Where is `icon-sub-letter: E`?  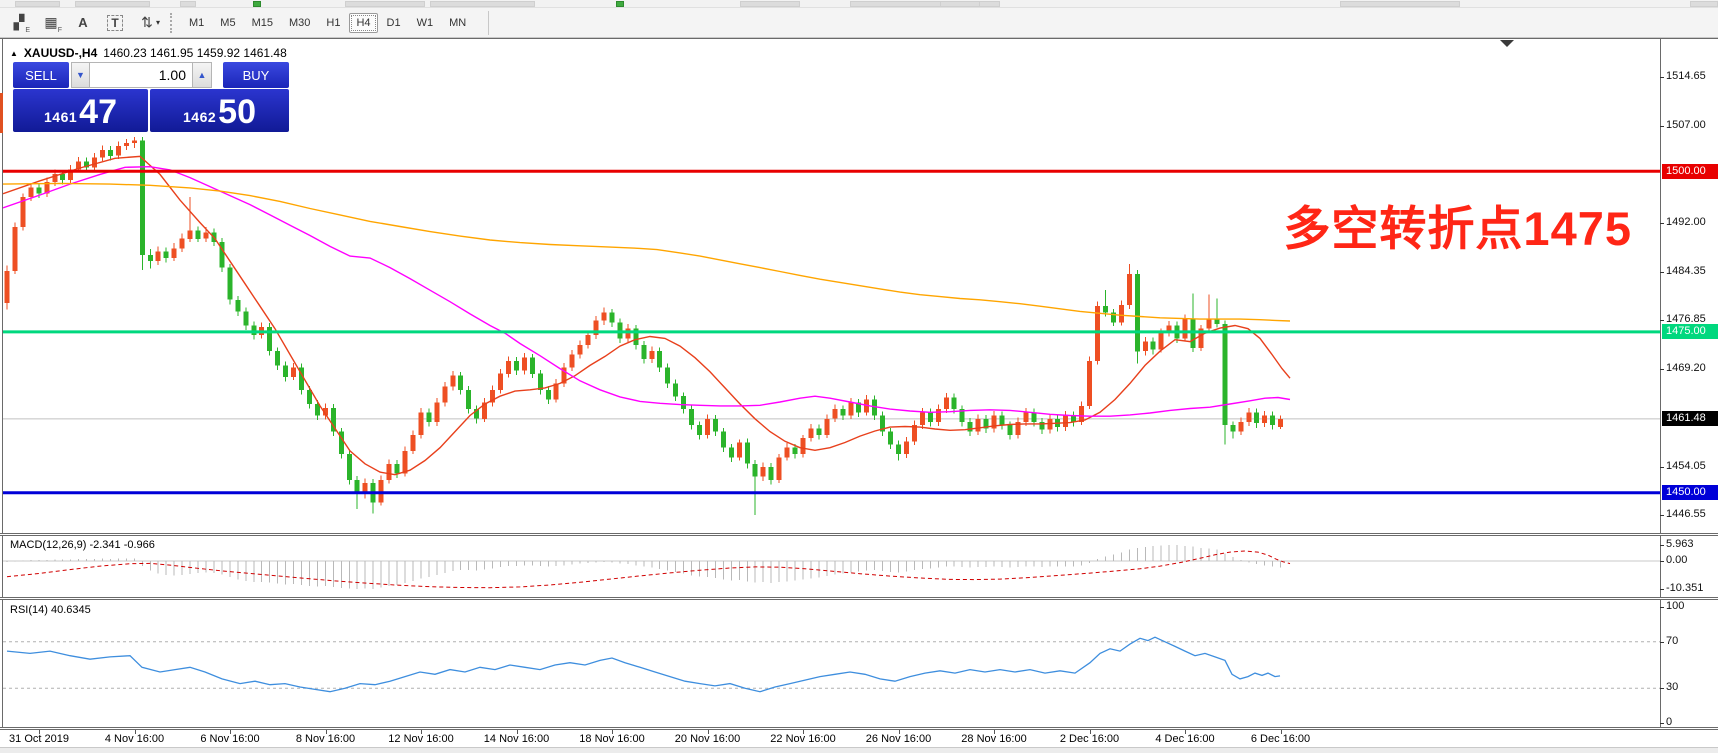
icon-sub-letter: E is located at coordinates (27, 30).